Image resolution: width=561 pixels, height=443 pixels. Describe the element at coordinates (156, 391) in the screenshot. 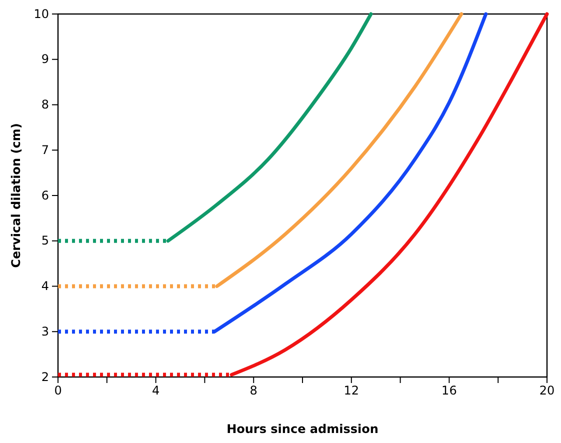

I see `x-tick-label: 4` at that location.